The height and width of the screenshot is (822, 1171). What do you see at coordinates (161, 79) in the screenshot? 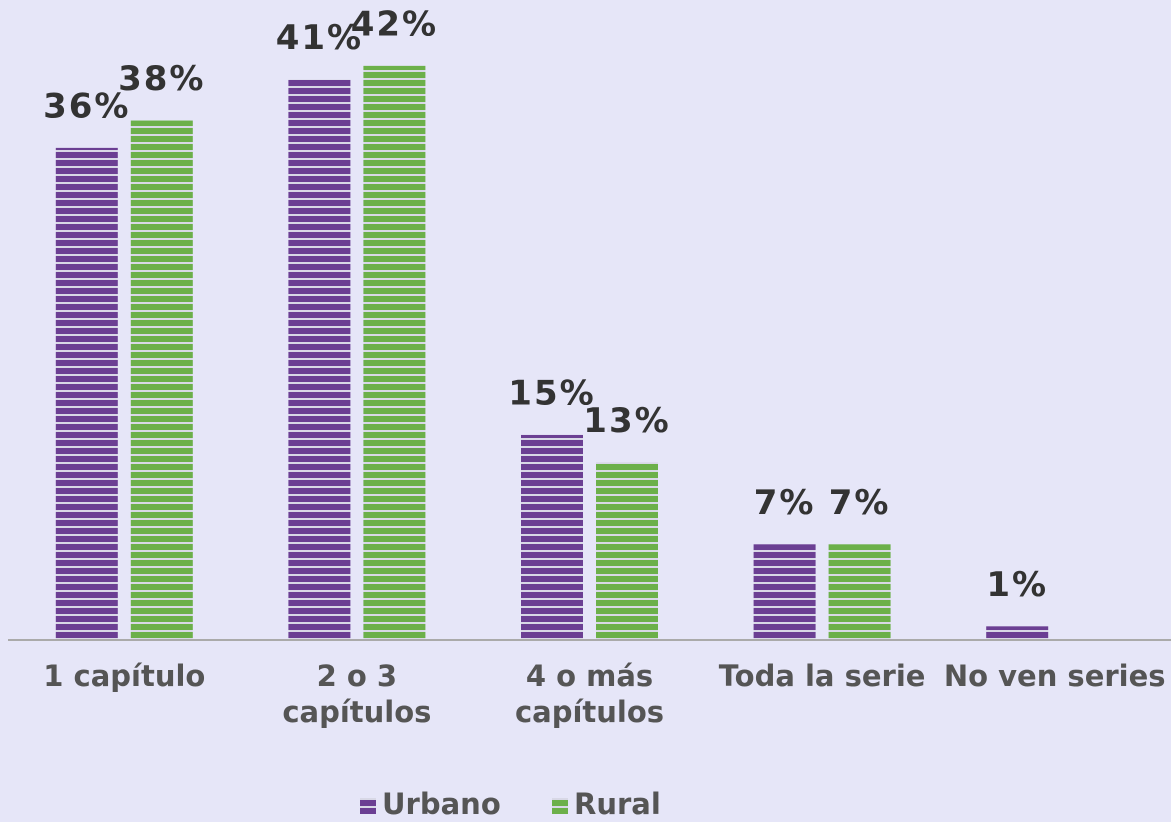
I see `data-label: 38%` at bounding box center [161, 79].